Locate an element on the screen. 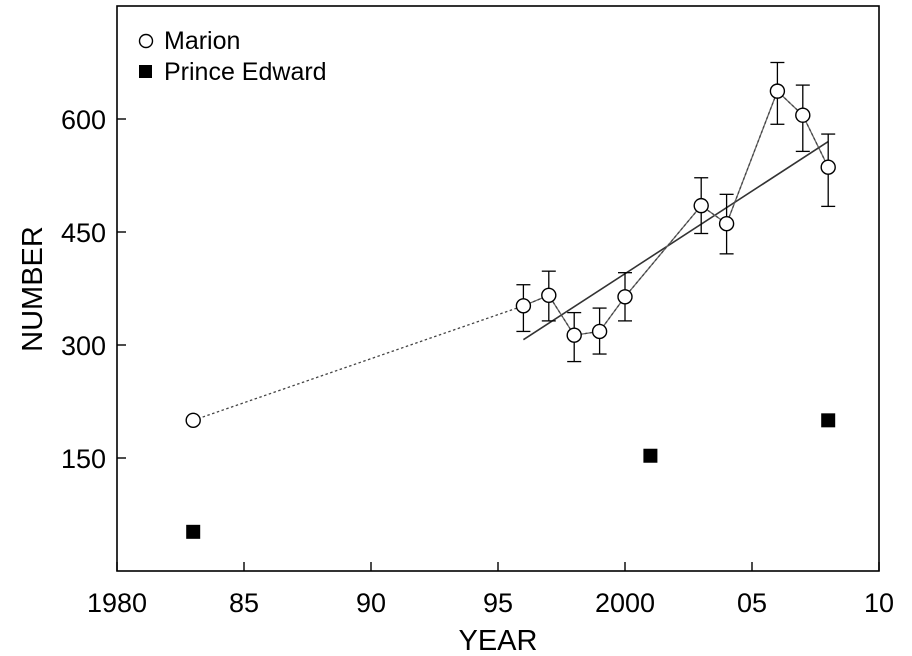  y-tick-label: 600 is located at coordinates (83, 120).